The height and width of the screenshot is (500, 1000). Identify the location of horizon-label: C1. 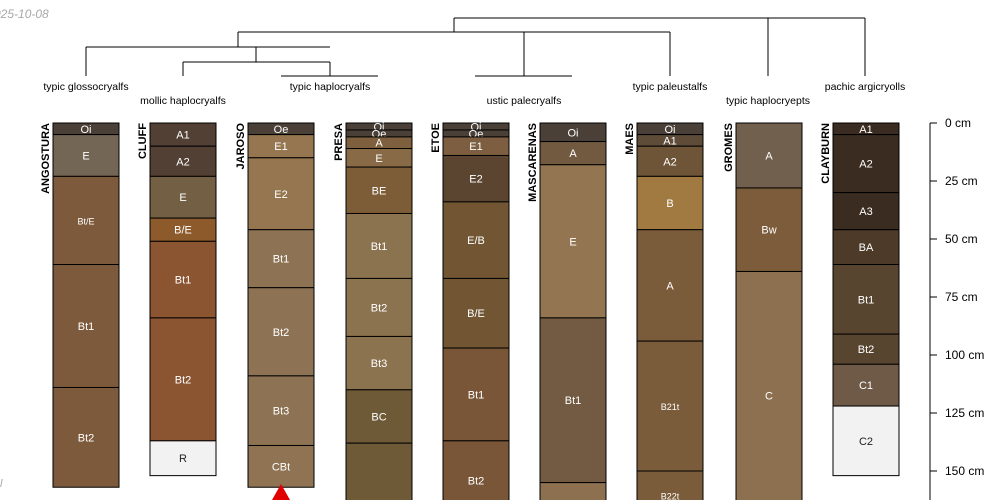
(866, 386).